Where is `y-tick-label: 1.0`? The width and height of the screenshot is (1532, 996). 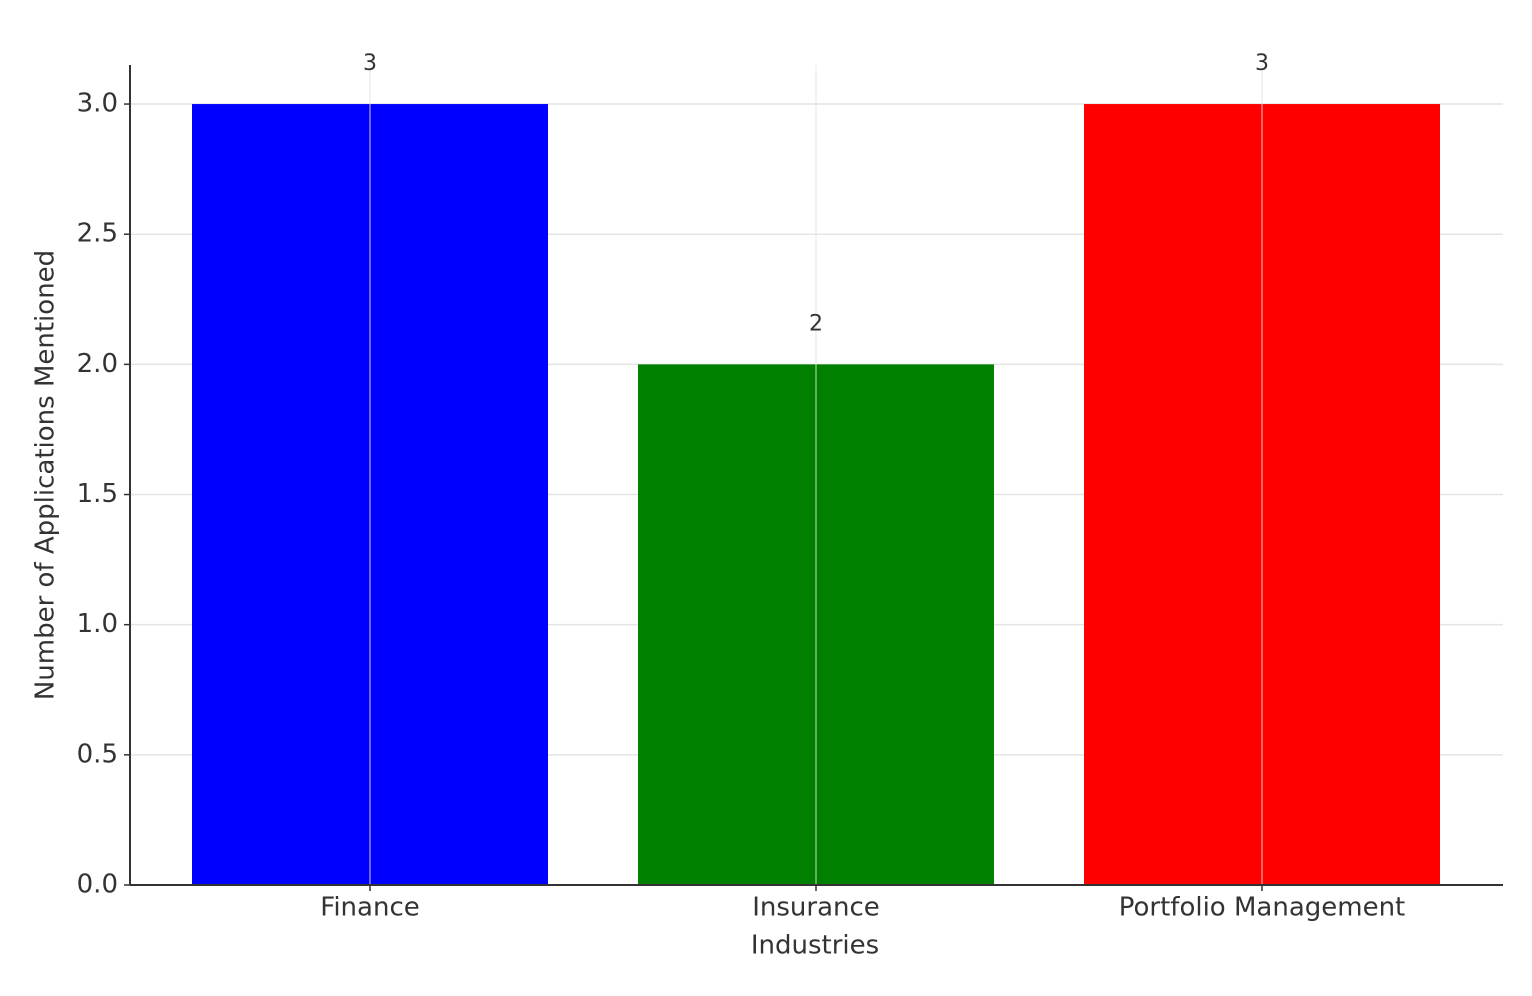
y-tick-label: 1.0 is located at coordinates (97, 624).